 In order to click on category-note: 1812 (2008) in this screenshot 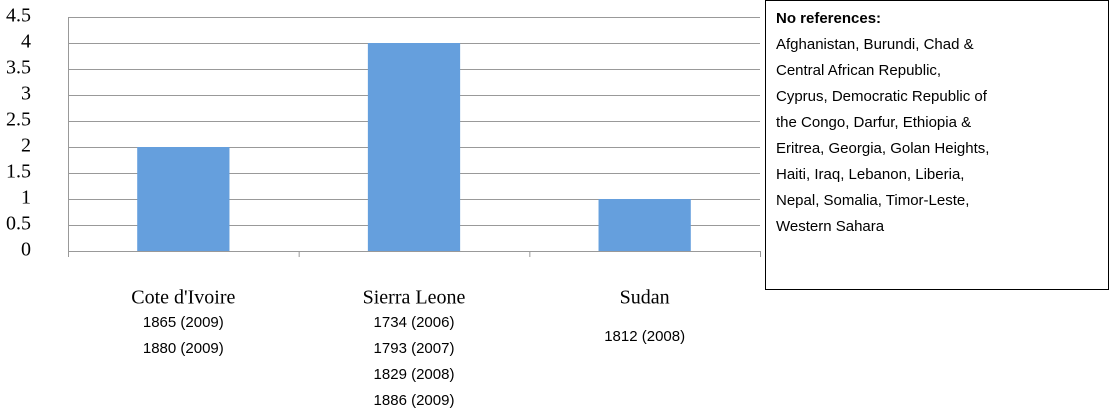, I will do `click(644, 336)`.